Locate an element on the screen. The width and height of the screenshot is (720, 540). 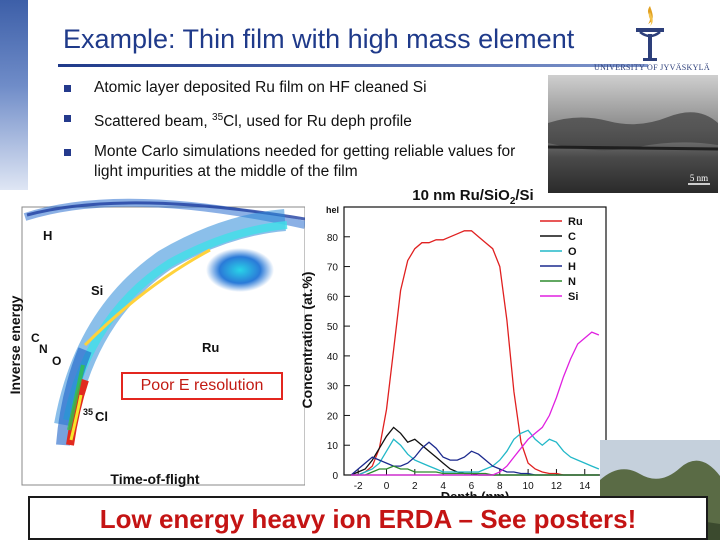
x-tick-label: -2 is located at coordinates (358, 486).